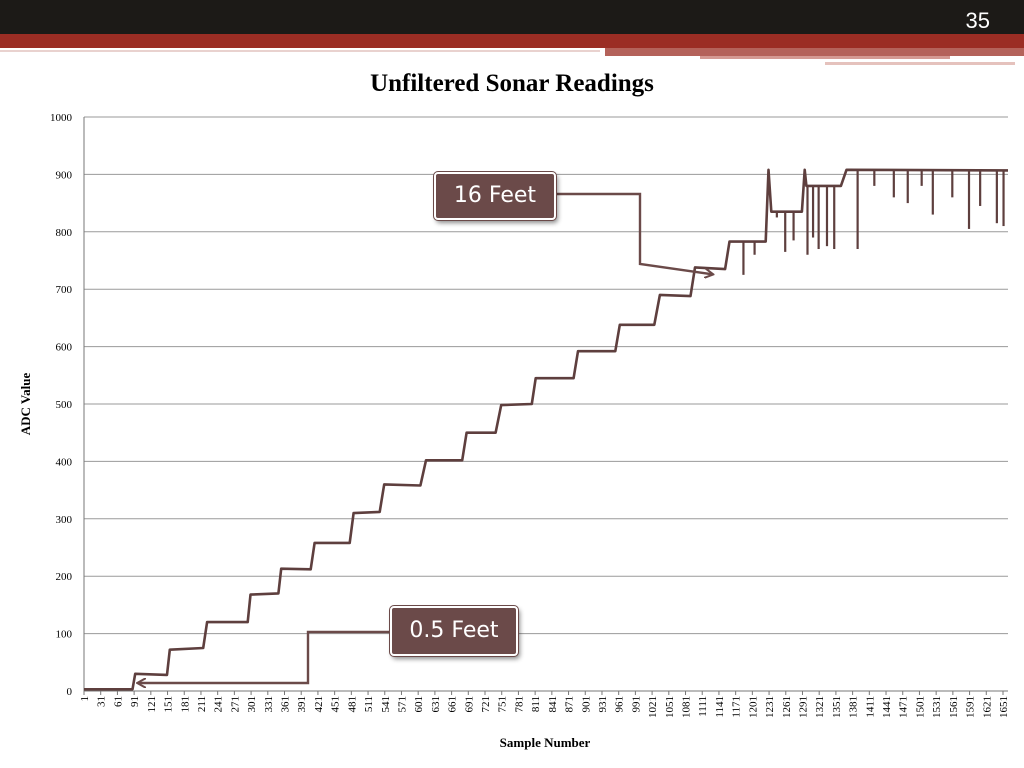  What do you see at coordinates (70, 692) in the screenshot?
I see `y-tick-label: 0` at bounding box center [70, 692].